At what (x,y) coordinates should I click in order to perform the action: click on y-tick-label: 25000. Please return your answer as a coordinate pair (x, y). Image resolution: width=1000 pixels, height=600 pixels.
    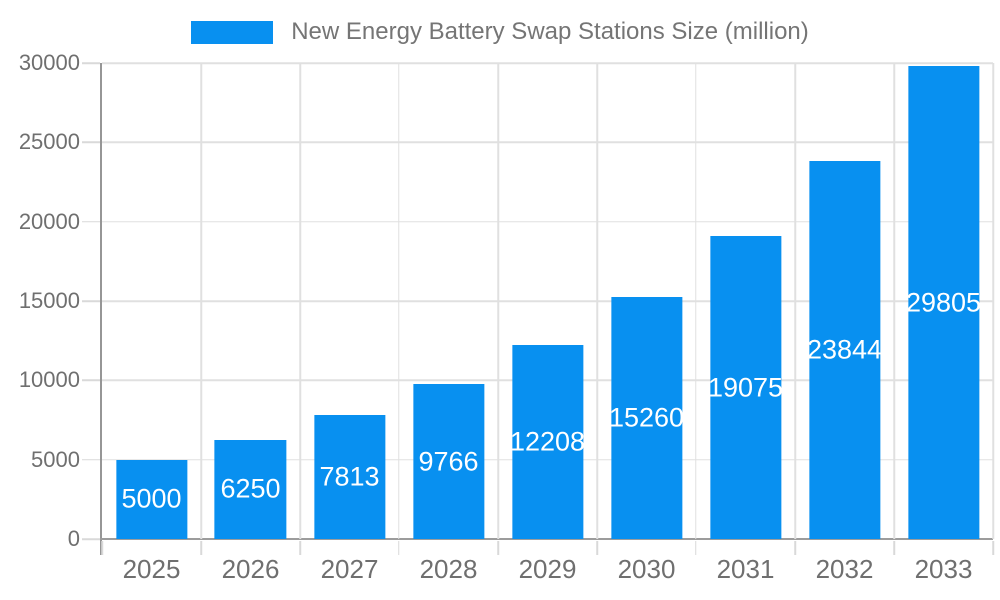
    Looking at the image, I should click on (49, 142).